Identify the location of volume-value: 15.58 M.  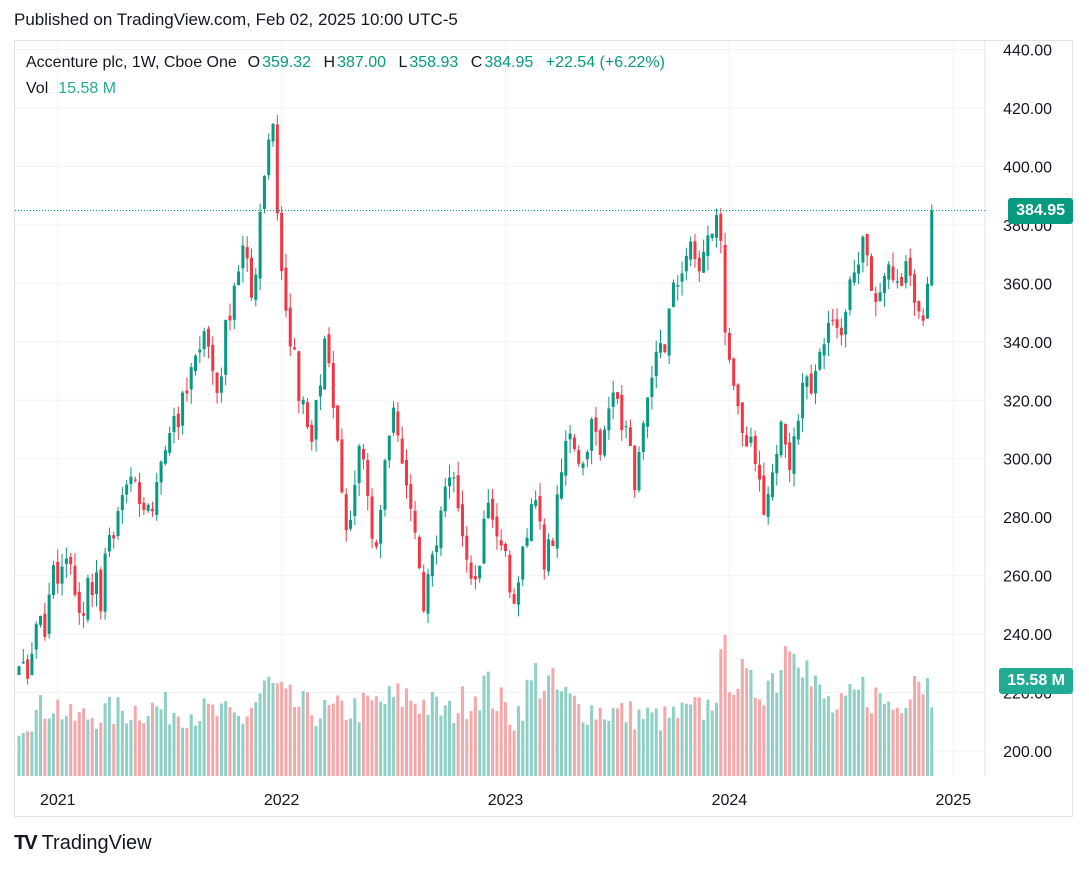
(87, 88).